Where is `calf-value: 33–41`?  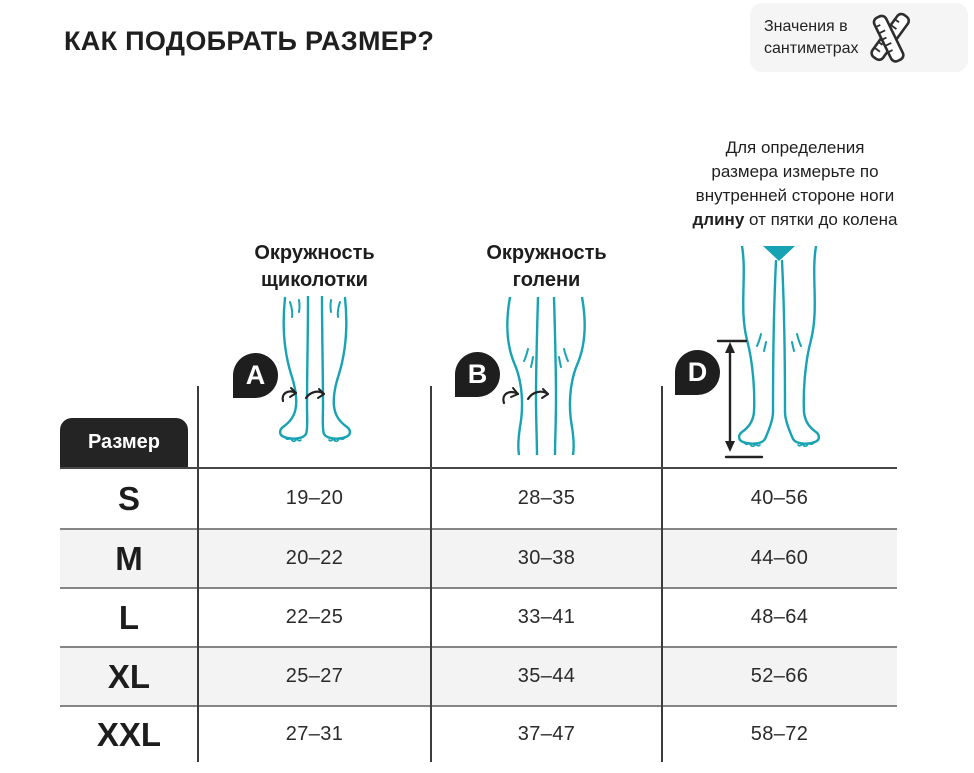 calf-value: 33–41 is located at coordinates (546, 617).